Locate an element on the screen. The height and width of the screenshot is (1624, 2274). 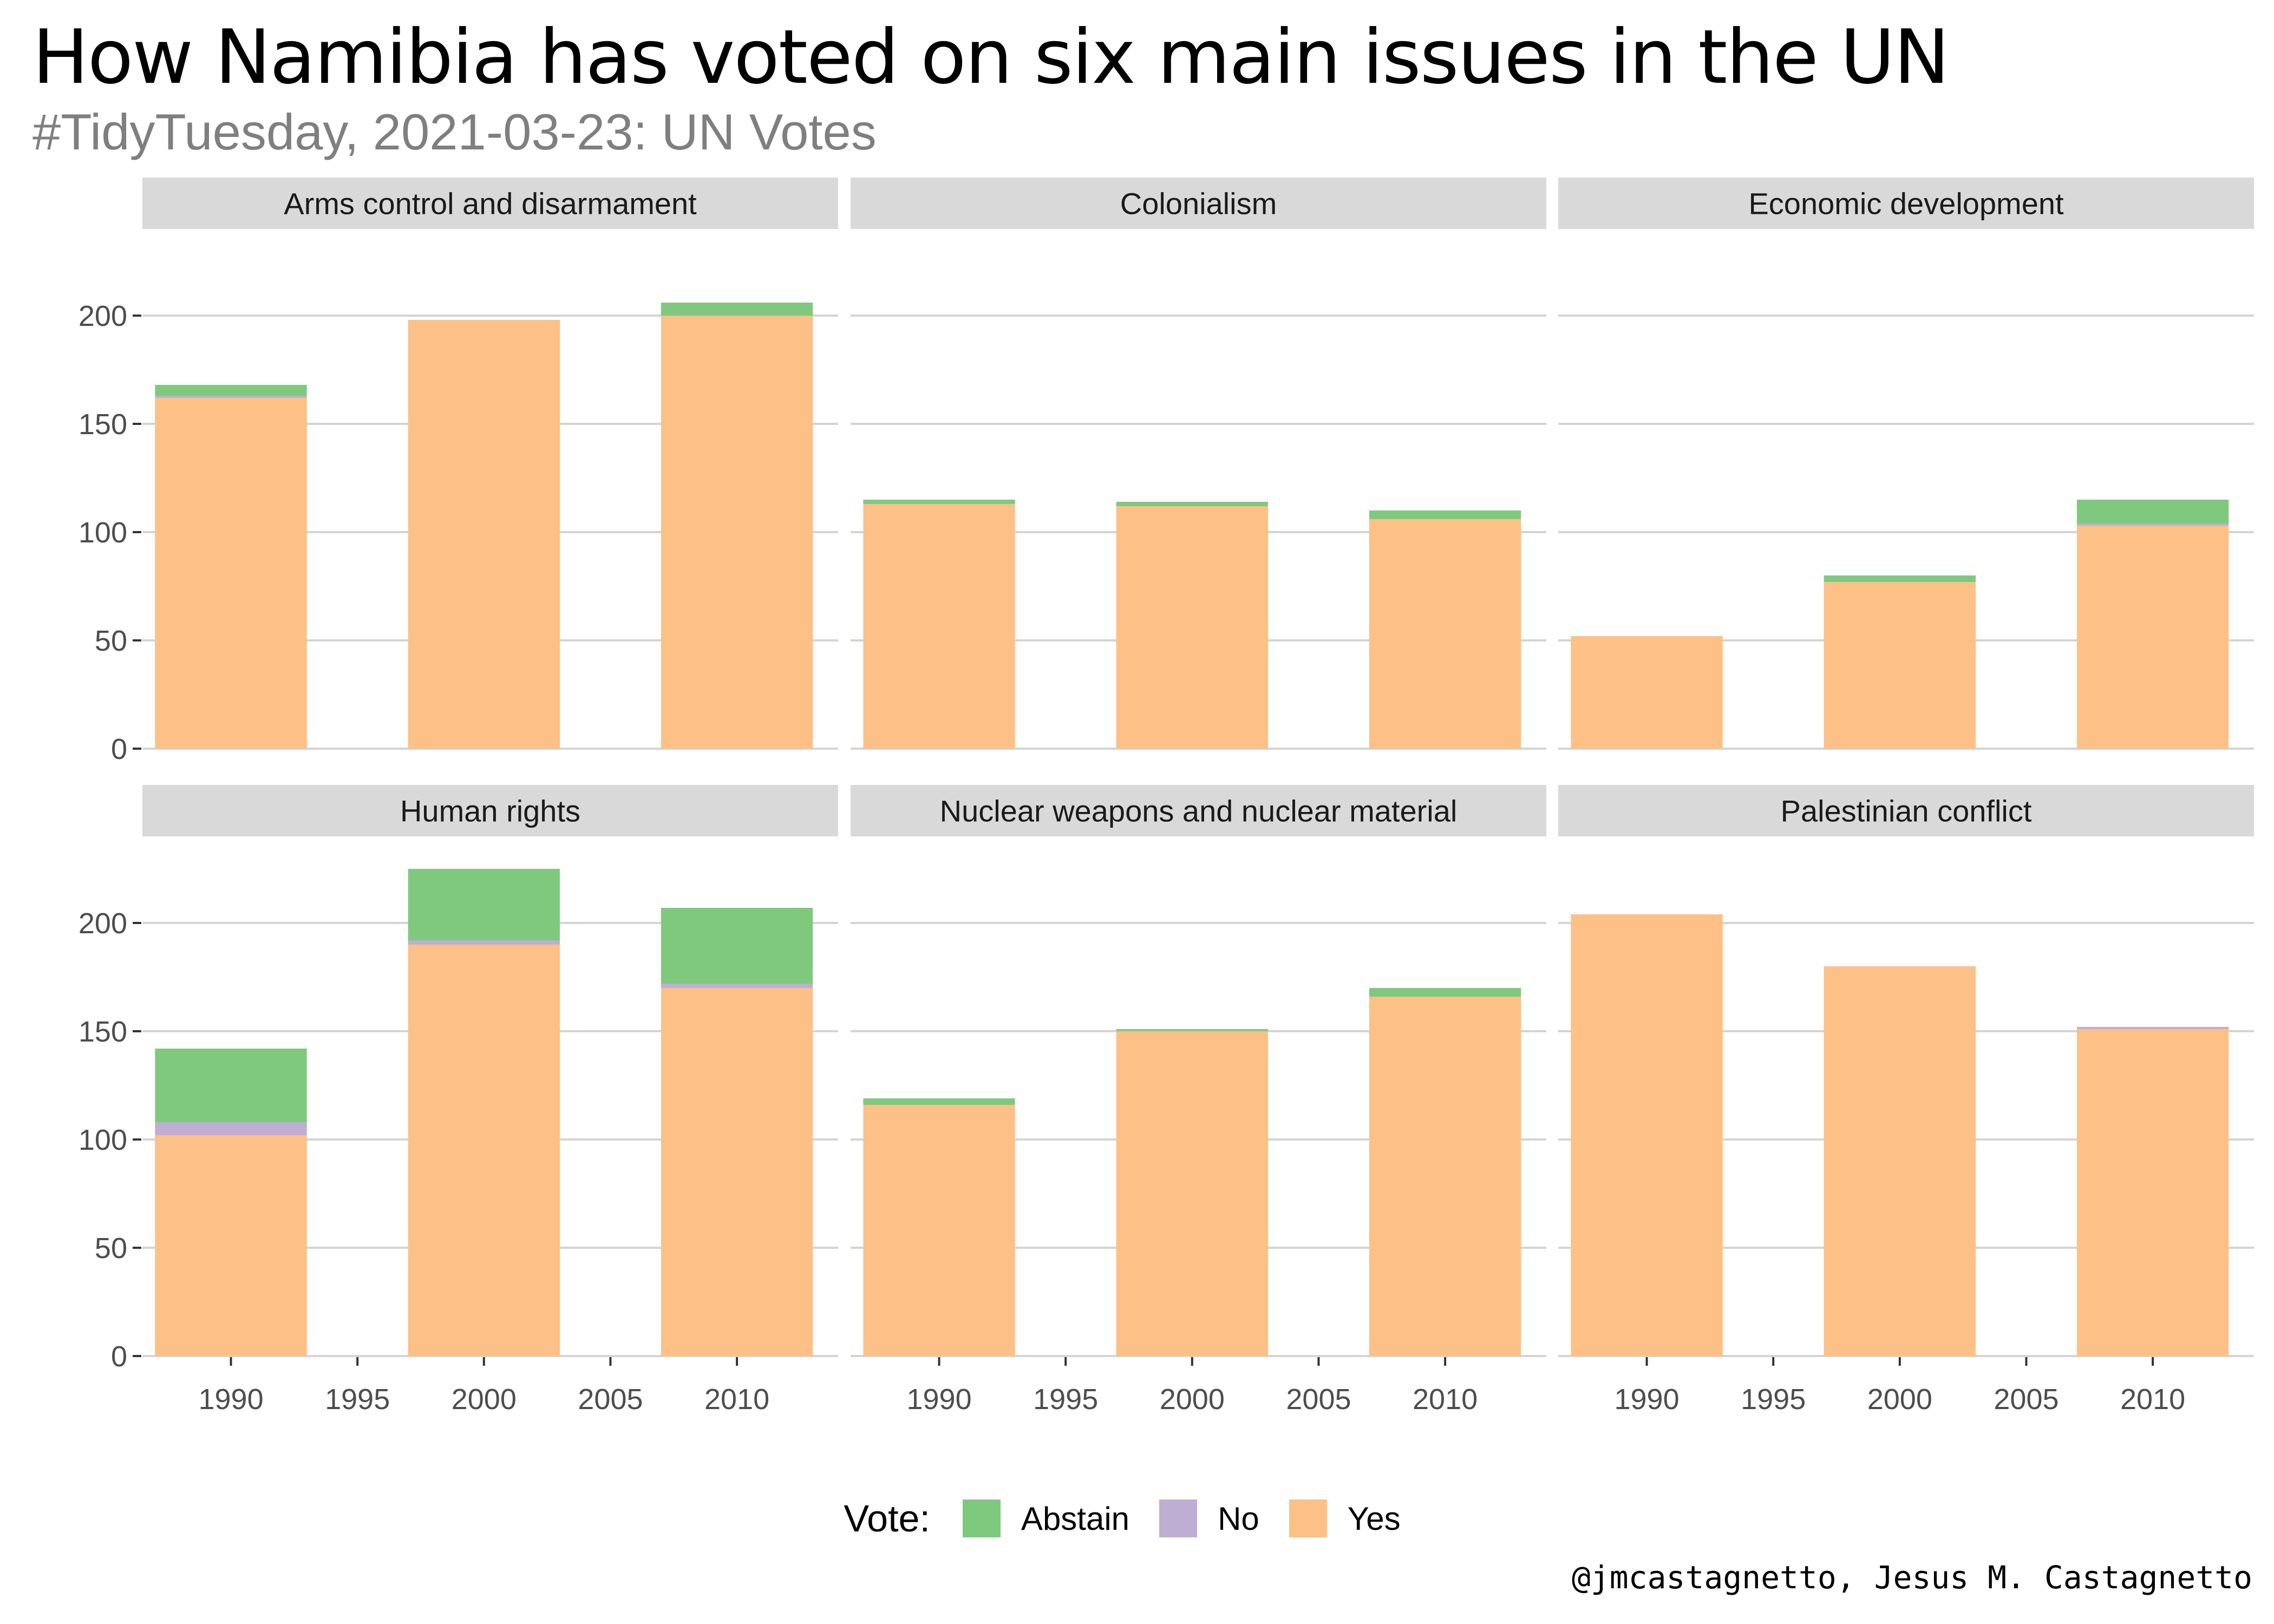
facet-strip-human-rights is located at coordinates (490, 810).